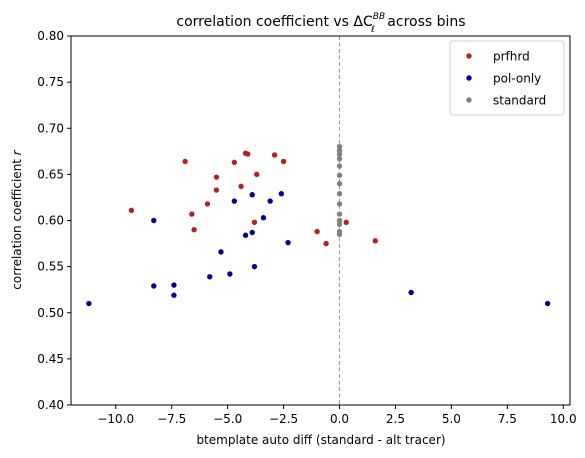 The width and height of the screenshot is (585, 458). I want to click on x-tick-label: −7.5, so click(171, 419).